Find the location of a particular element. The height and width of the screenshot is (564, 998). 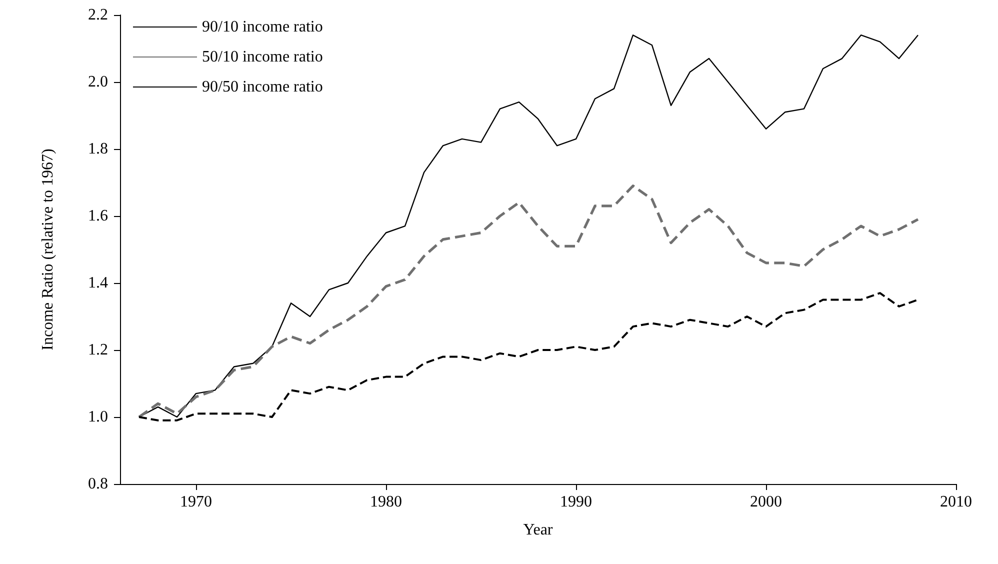

y-tick-label: 1.0 is located at coordinates (98, 417).